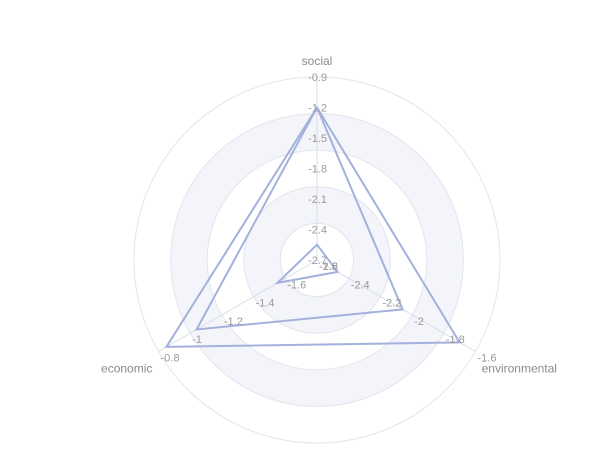 Image resolution: width=612 pixels, height=472 pixels. Describe the element at coordinates (519, 369) in the screenshot. I see `axis-name-environmental: environmental` at that location.